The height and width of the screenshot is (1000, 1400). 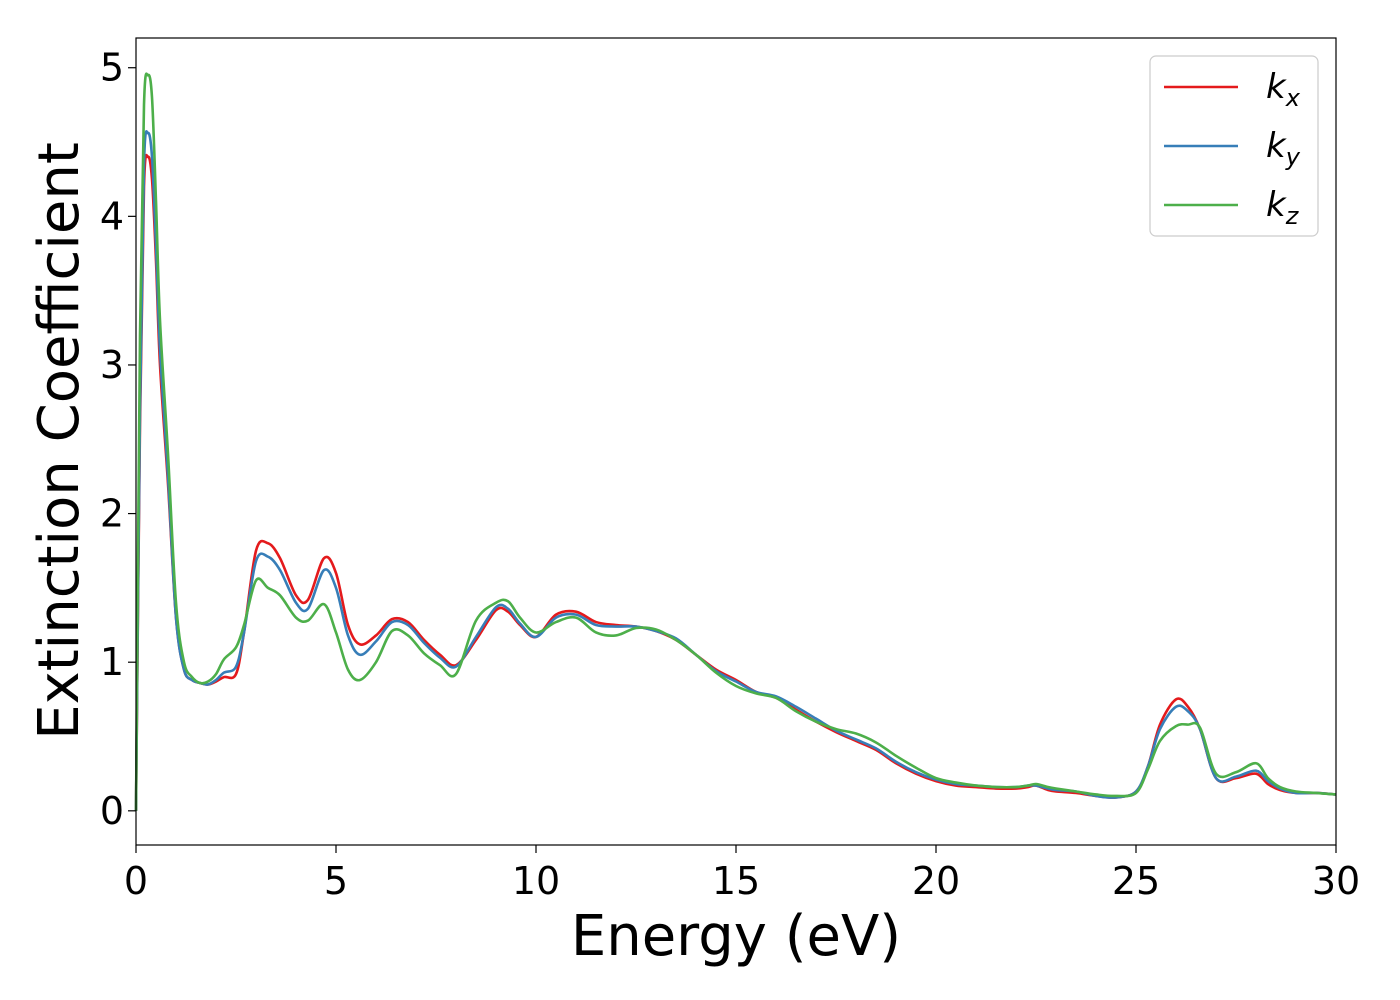 I want to click on x-axis-ticks: 0 5 10 15 20 25 30, so click(x=742, y=874).